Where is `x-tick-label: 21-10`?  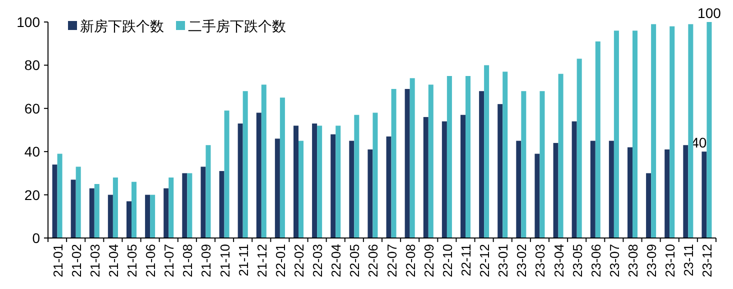
x-tick-label: 21-10 is located at coordinates (224, 261).